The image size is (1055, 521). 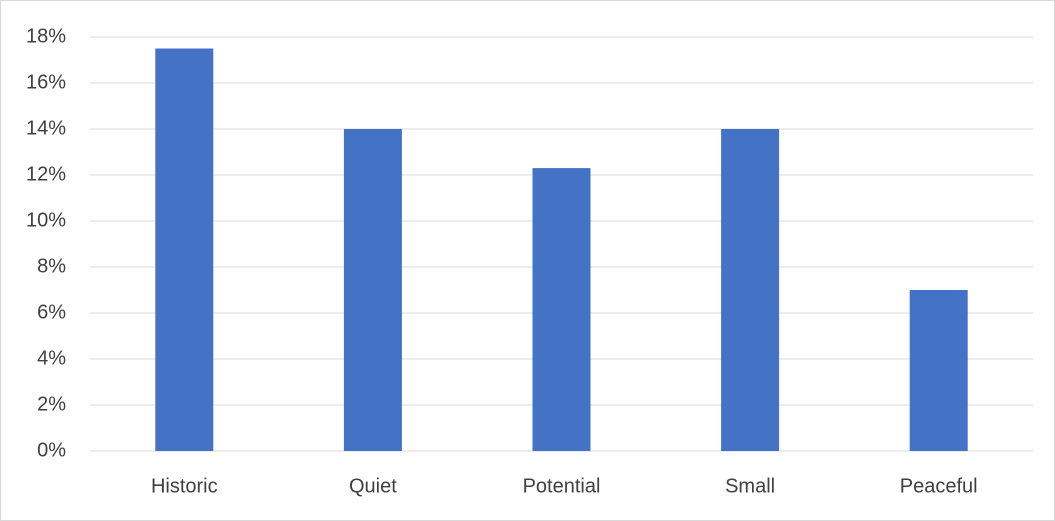 I want to click on y-tick-label: 18%, so click(x=46, y=36).